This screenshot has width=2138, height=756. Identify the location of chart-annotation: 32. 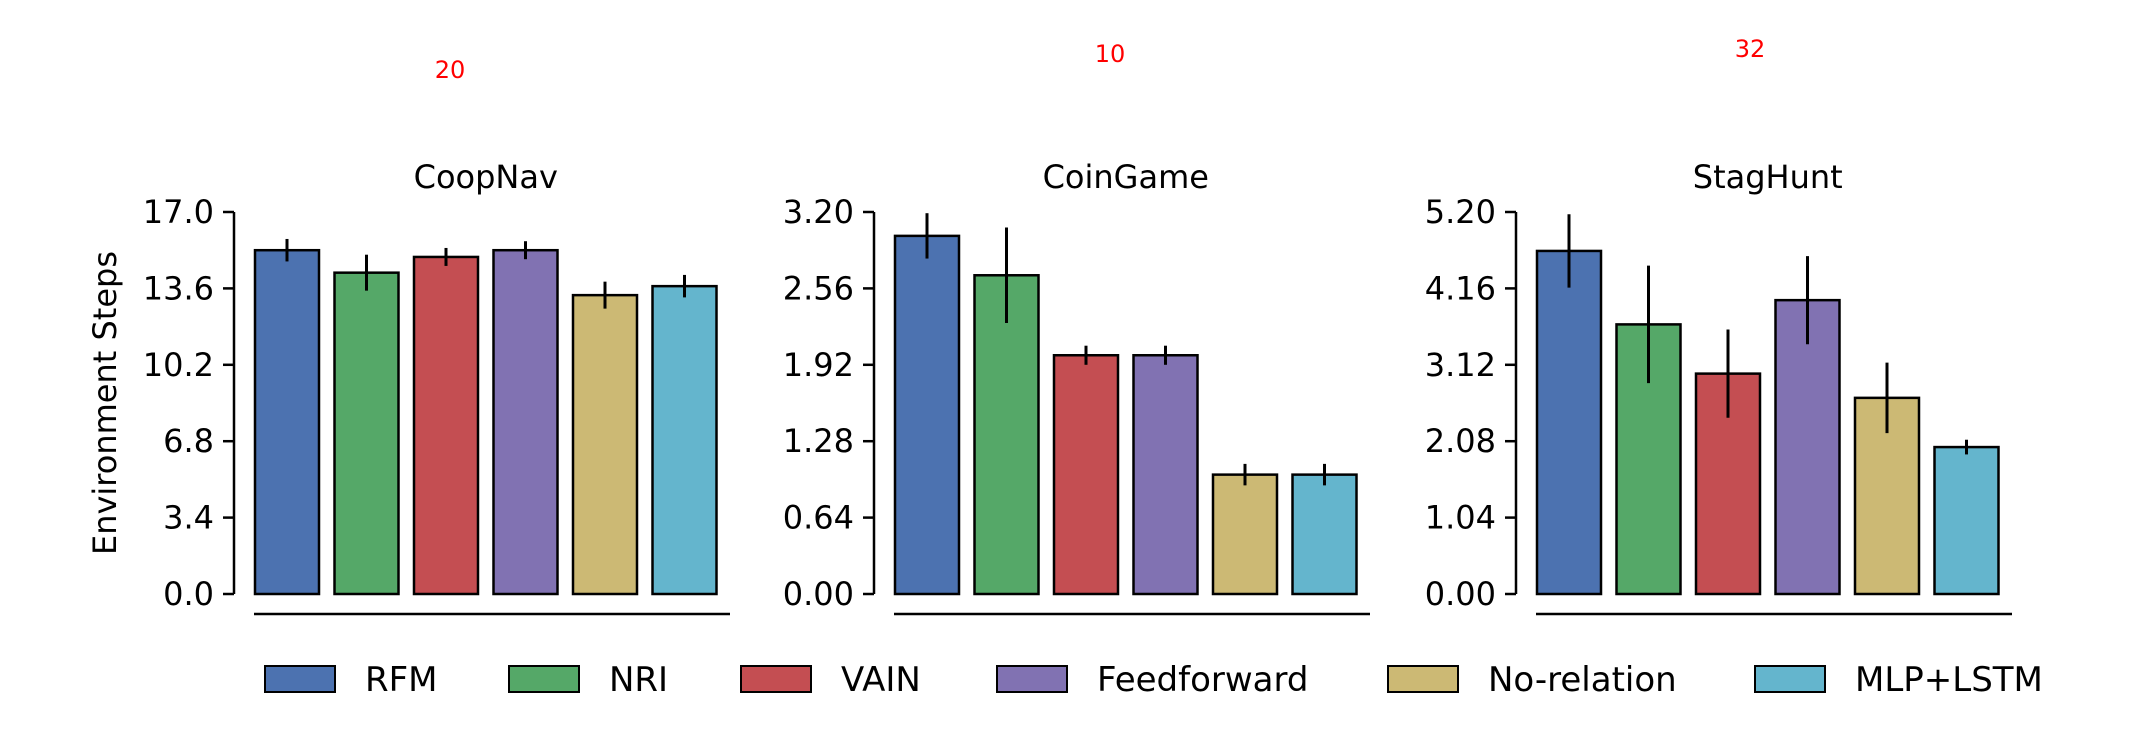
(1750, 49).